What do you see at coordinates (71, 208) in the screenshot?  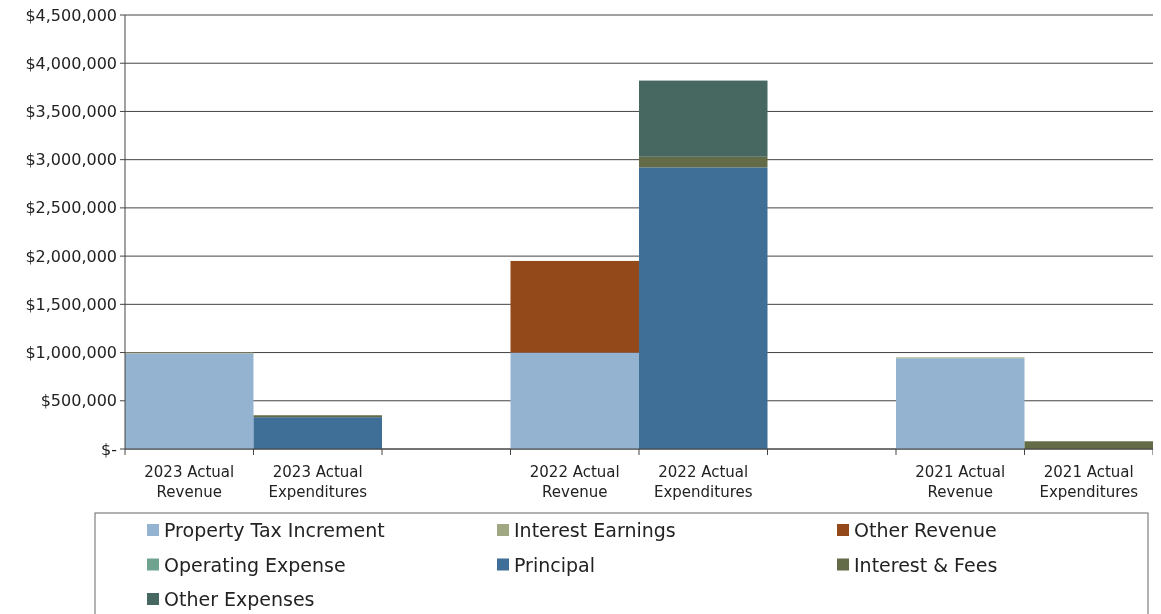 I see `y-tick-label: $2,500,000` at bounding box center [71, 208].